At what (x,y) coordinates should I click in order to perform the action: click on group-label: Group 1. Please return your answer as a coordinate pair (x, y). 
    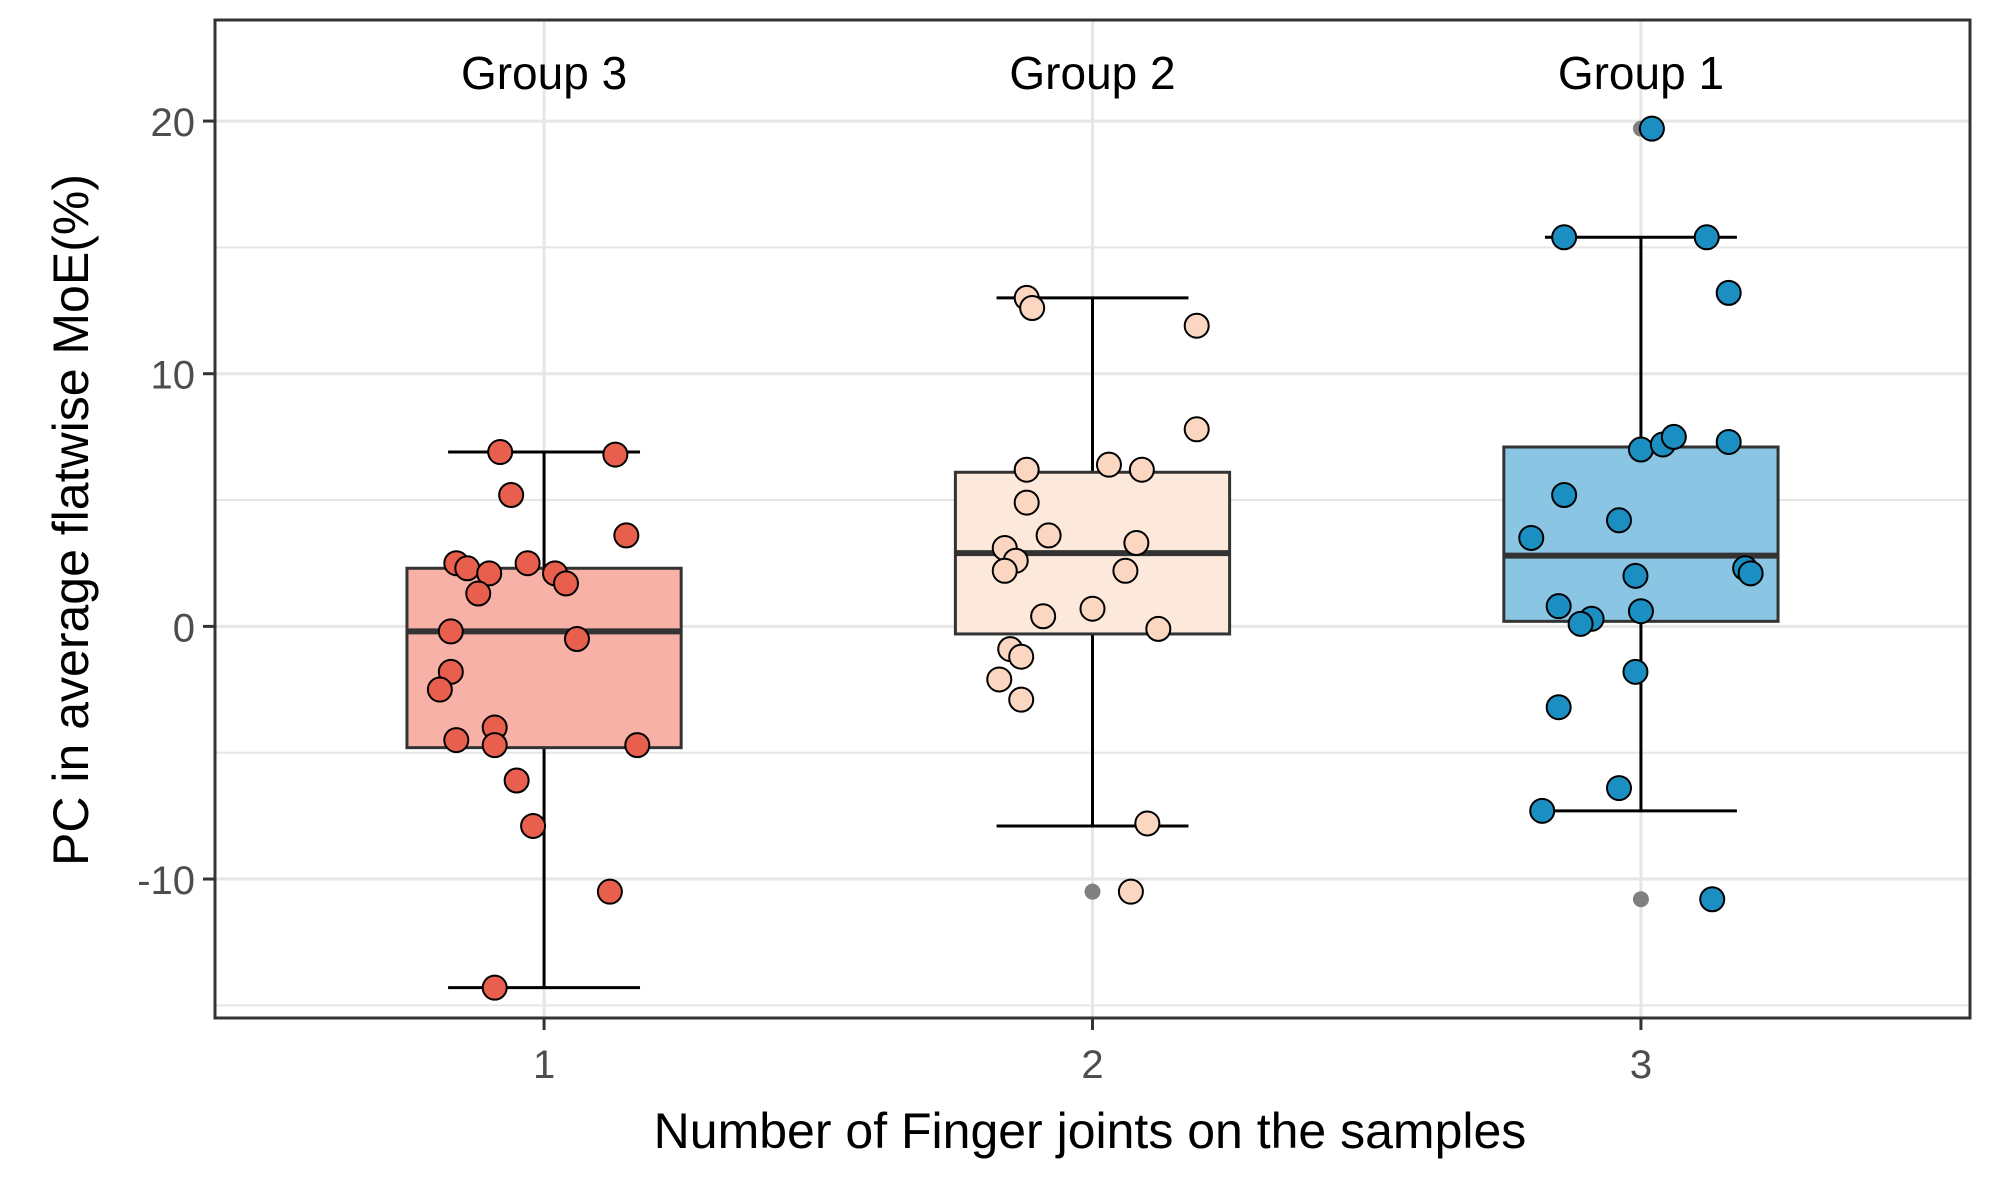
    Looking at the image, I should click on (1641, 73).